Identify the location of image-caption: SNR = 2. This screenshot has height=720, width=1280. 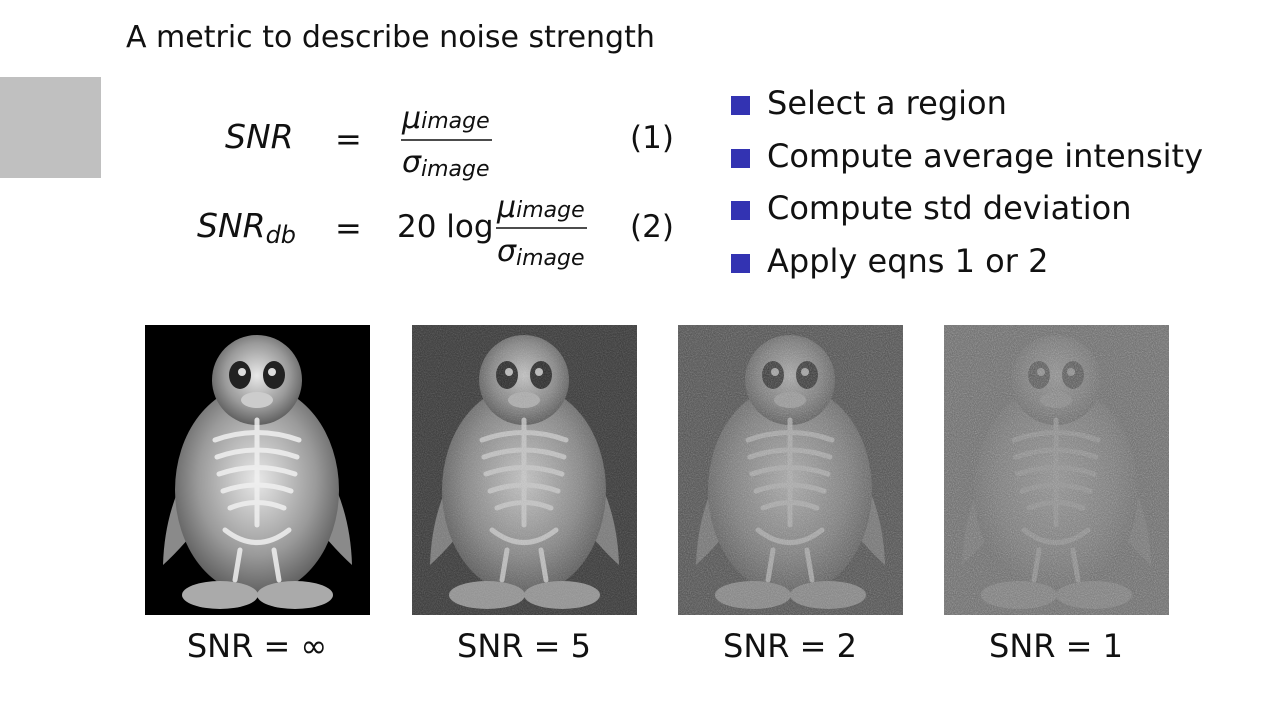
(790, 646).